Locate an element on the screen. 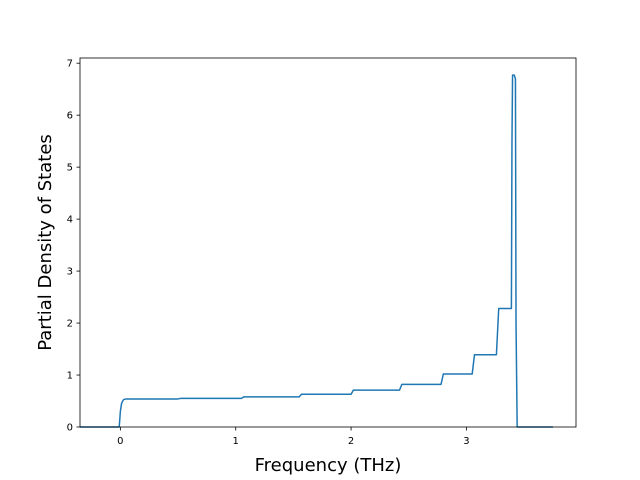  y-tick-label: 7 is located at coordinates (70, 64).